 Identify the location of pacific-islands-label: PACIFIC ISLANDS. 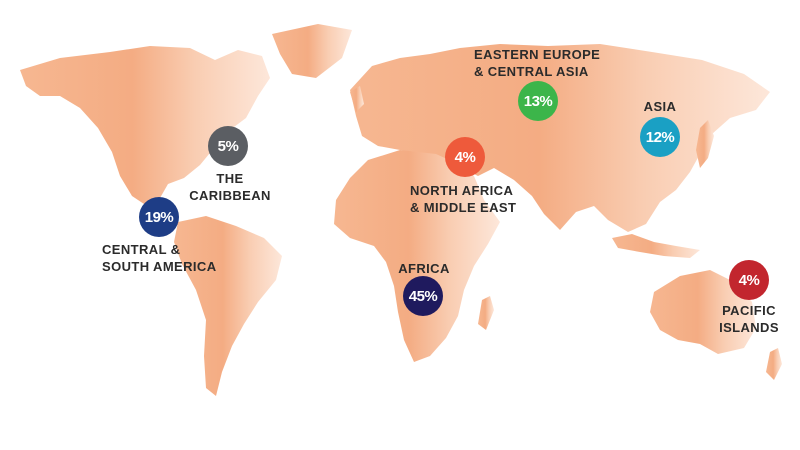
(749, 319).